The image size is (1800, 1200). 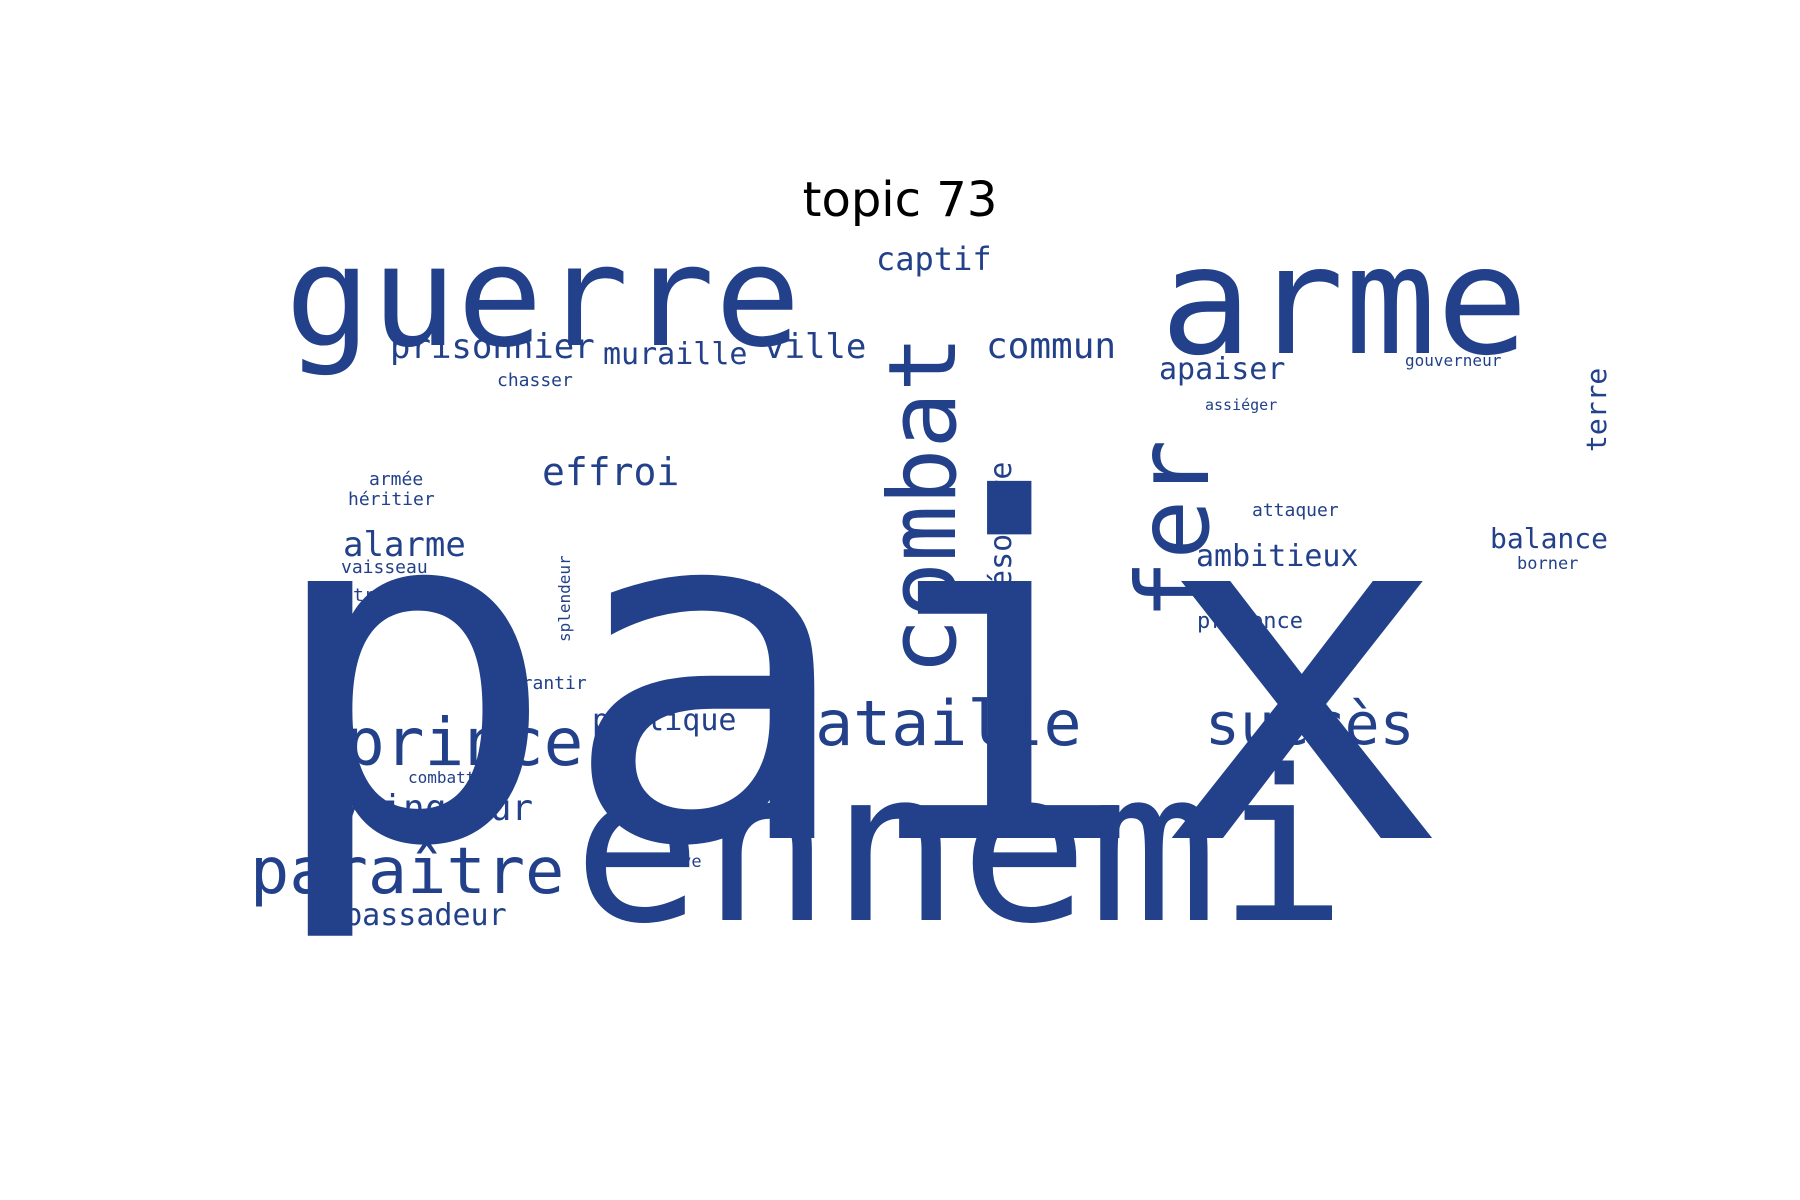 I want to click on word-28: vaisseau, so click(x=384, y=567).